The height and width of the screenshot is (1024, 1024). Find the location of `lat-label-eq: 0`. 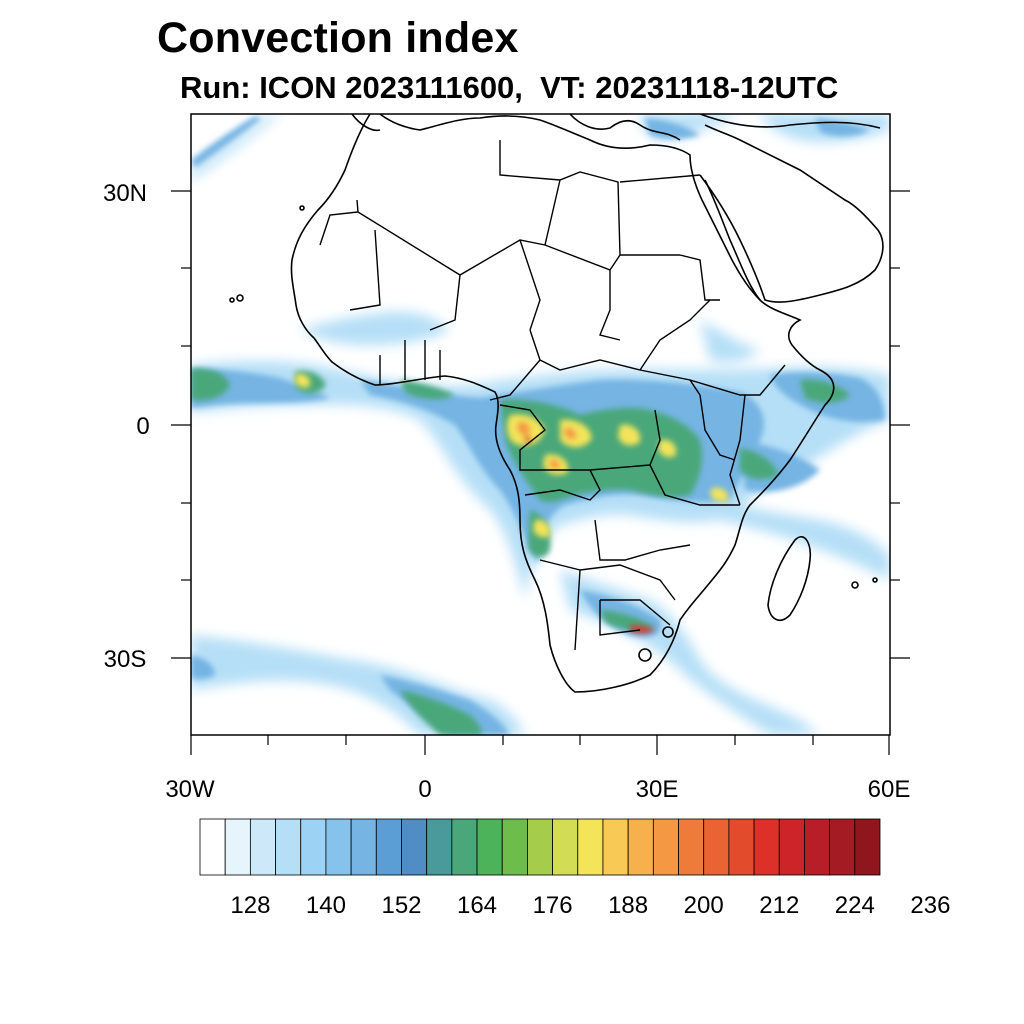

lat-label-eq: 0 is located at coordinates (142, 426).